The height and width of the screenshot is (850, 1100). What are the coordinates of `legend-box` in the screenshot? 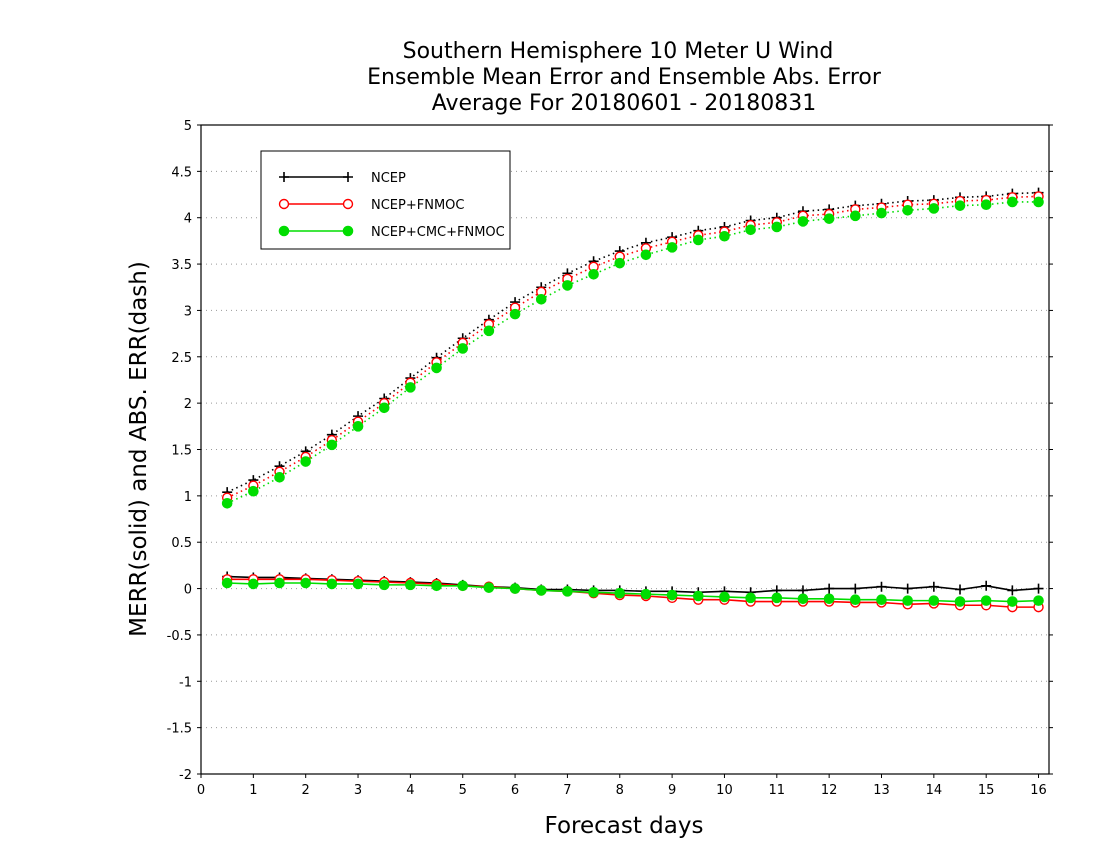 It's located at (385, 200).